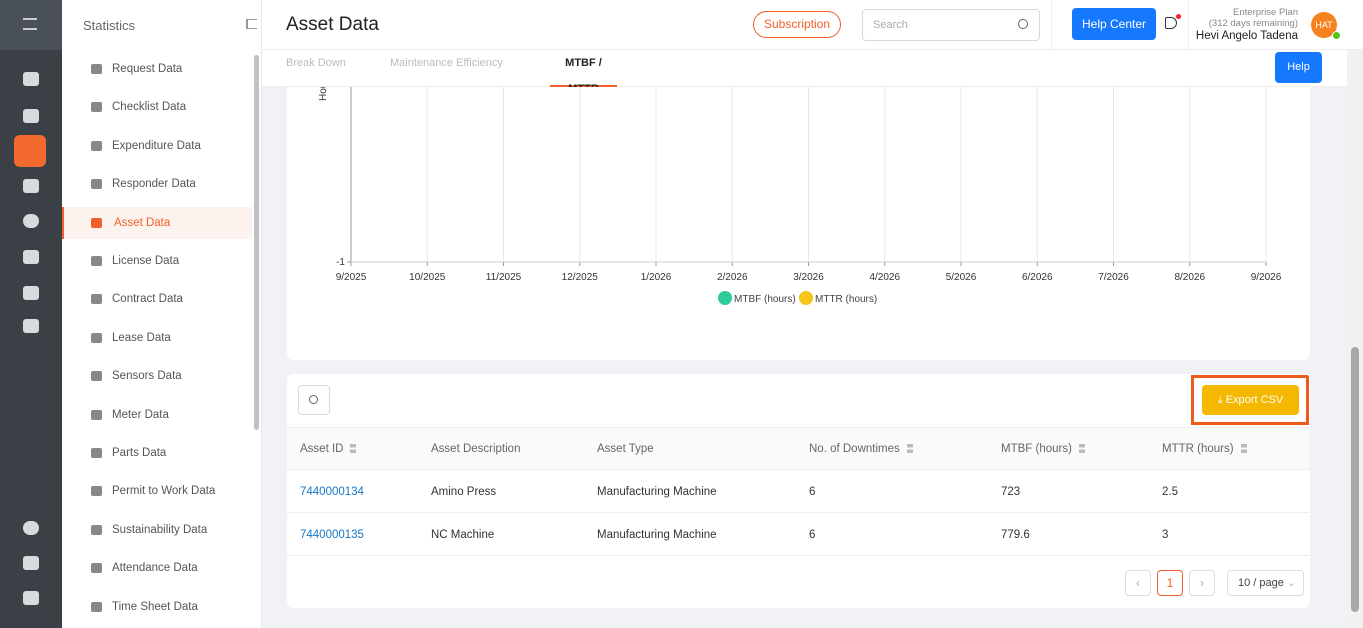 This screenshot has width=1363, height=628. What do you see at coordinates (146, 261) in the screenshot?
I see `item-label: License Data` at bounding box center [146, 261].